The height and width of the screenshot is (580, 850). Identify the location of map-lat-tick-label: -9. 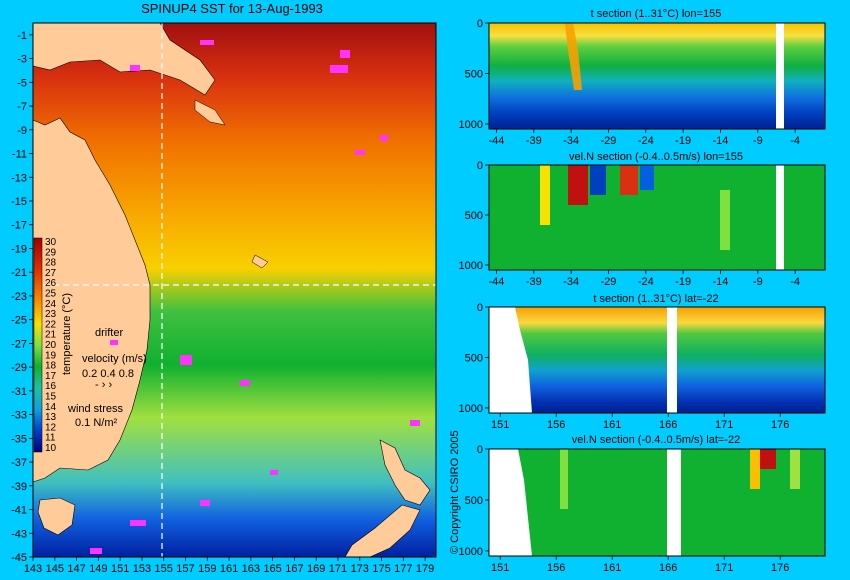
(22, 131).